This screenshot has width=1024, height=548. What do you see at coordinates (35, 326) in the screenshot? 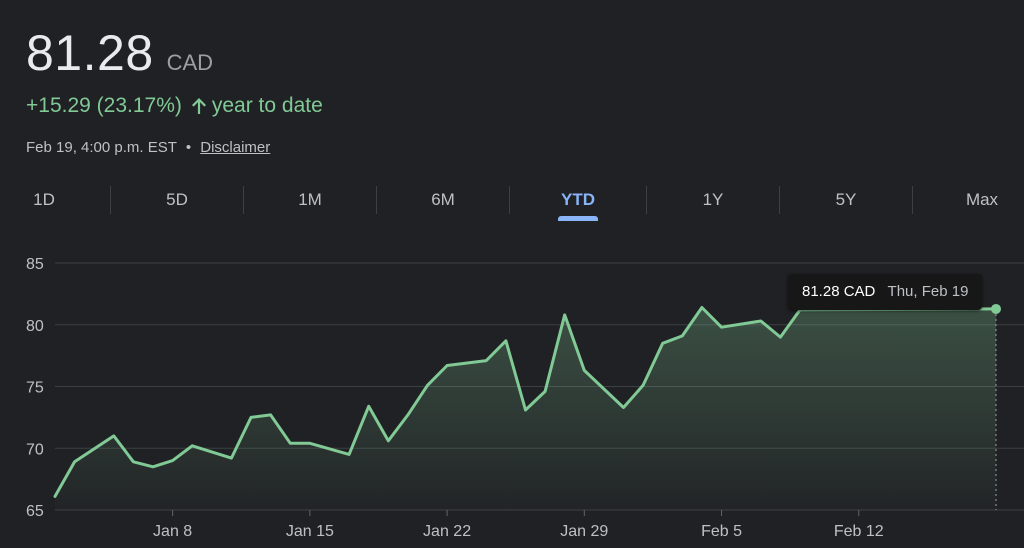
I see `y-tick-label: 80` at bounding box center [35, 326].